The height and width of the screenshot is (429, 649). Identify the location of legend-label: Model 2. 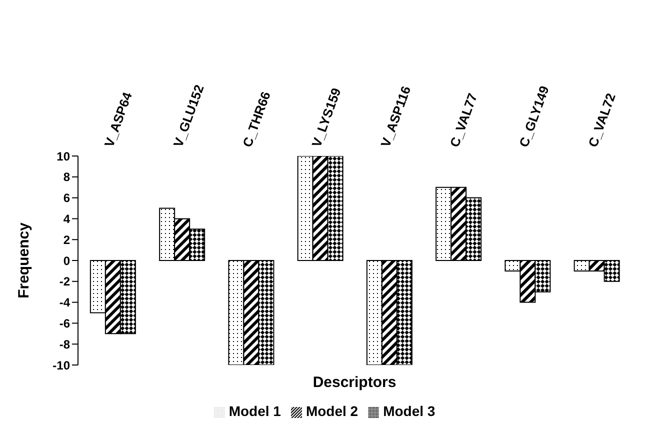
(332, 411).